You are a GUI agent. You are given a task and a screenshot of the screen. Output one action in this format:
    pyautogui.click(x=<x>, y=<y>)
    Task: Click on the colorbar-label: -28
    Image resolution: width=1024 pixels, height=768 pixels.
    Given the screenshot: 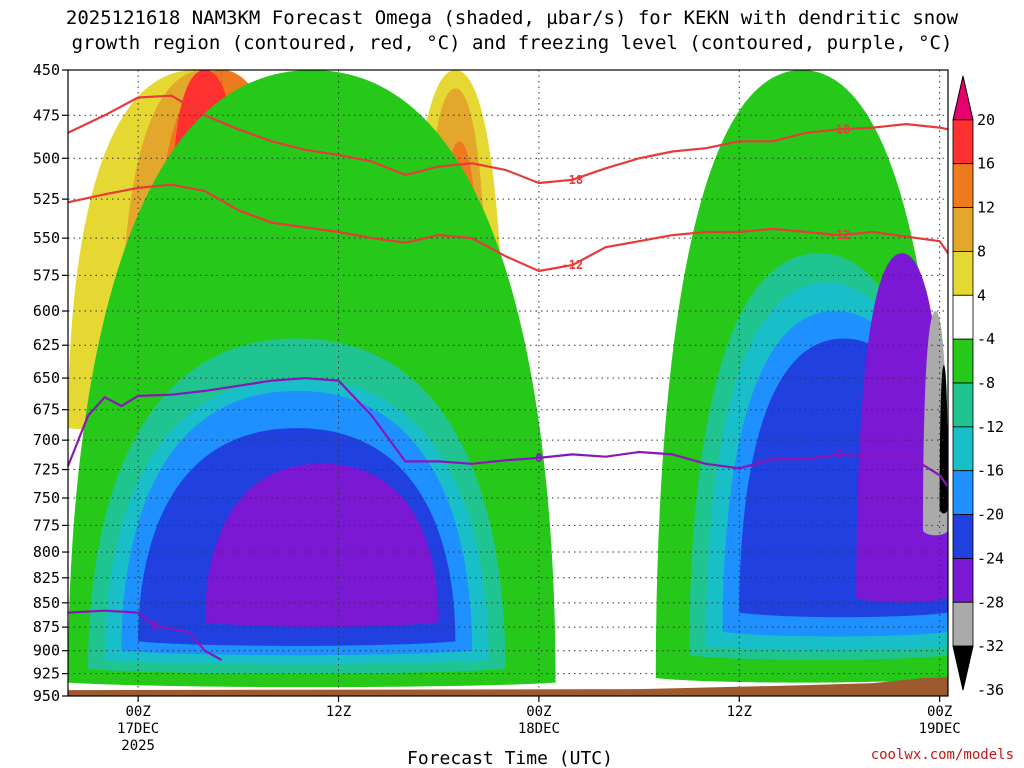 What is the action you would take?
    pyautogui.click(x=990, y=602)
    